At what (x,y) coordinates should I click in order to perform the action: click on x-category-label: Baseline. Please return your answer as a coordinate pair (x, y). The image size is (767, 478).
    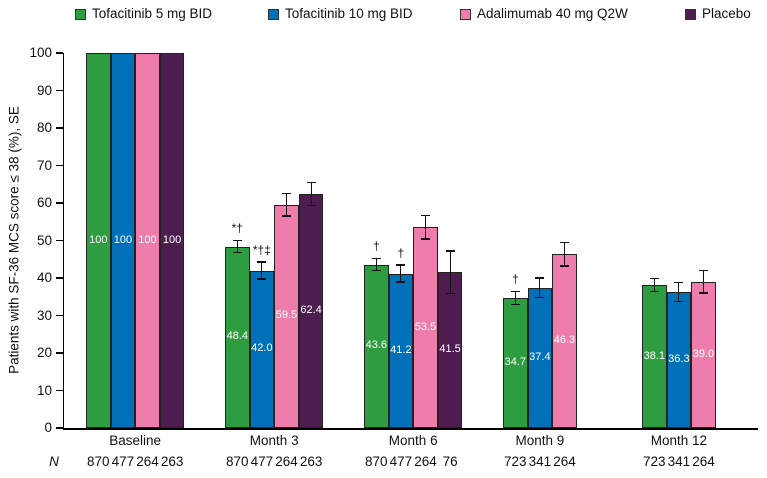
    Looking at the image, I should click on (135, 440).